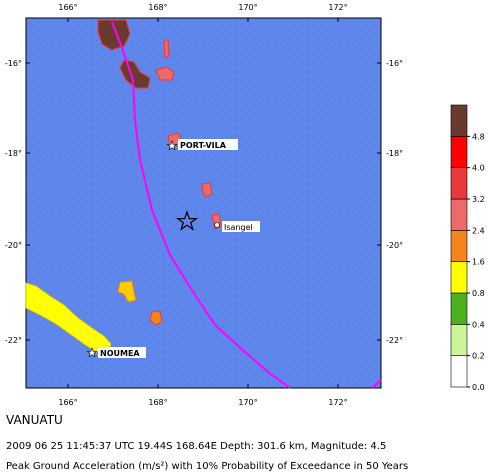 The width and height of the screenshot is (494, 474). I want to click on legend-label: 4.0, so click(478, 168).